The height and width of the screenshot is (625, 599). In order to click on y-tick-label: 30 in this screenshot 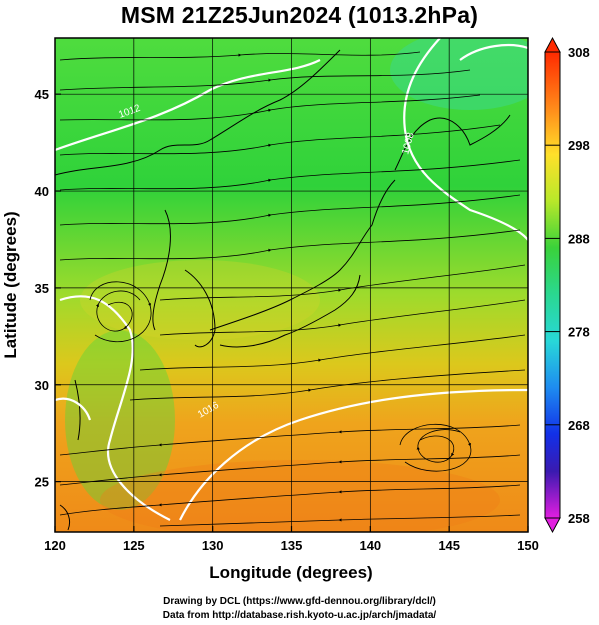, I will do `click(42, 385)`.